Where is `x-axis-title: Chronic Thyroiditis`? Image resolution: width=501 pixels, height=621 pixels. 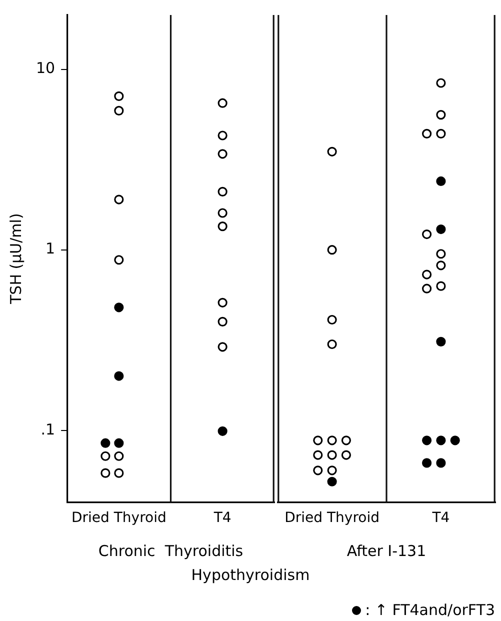 x-axis-title: Chronic Thyroiditis is located at coordinates (171, 551).